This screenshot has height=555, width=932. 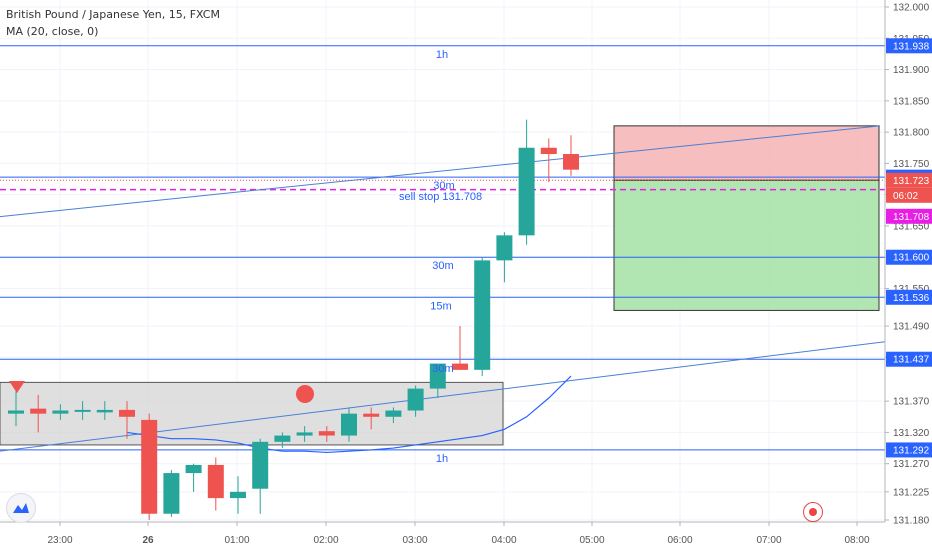 I want to click on time-tick-label: 06:00, so click(x=679, y=540).